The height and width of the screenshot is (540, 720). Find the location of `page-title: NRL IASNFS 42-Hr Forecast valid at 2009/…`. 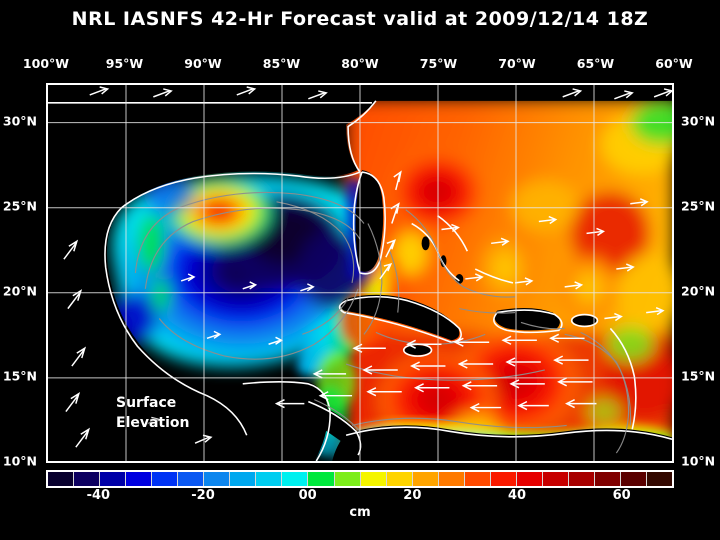

page-title: NRL IASNFS 42-Hr Forecast valid at 2009/… is located at coordinates (360, 19).